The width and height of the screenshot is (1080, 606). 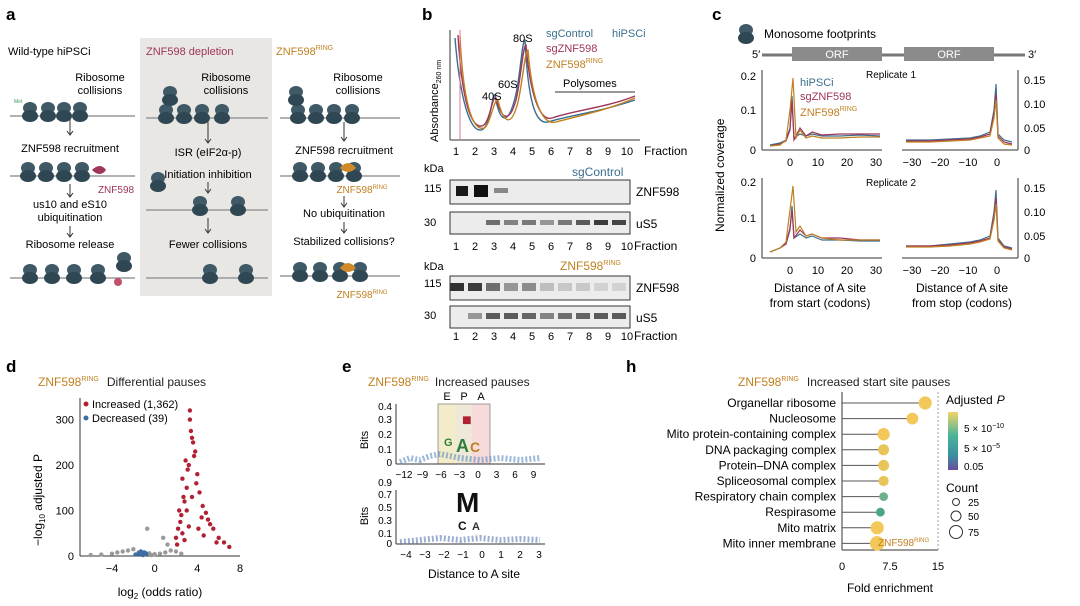 I want to click on xticks-stop-1: −30 −20 −10 0, so click(x=951, y=163).